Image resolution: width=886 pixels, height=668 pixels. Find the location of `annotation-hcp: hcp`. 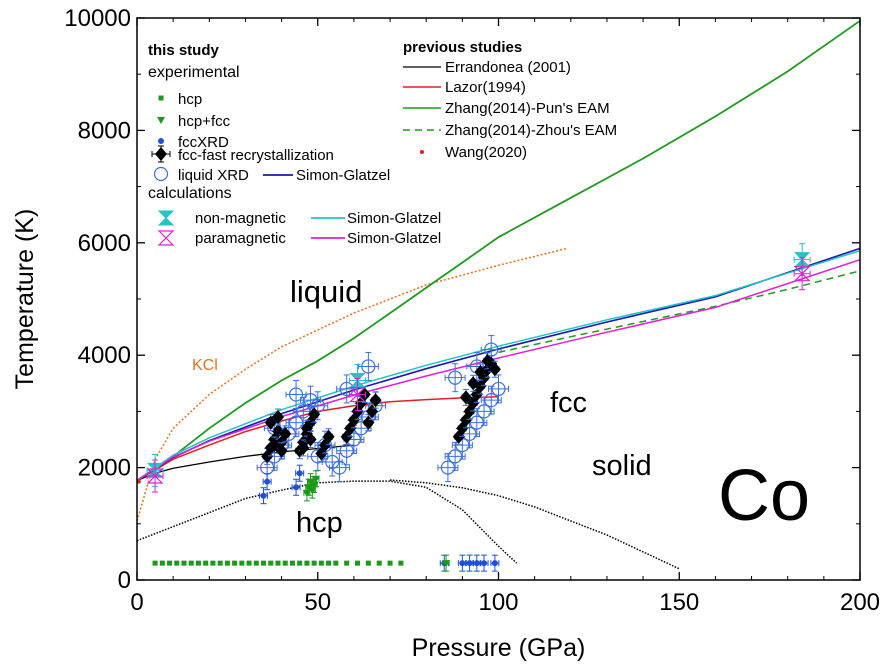

annotation-hcp: hcp is located at coordinates (319, 523).